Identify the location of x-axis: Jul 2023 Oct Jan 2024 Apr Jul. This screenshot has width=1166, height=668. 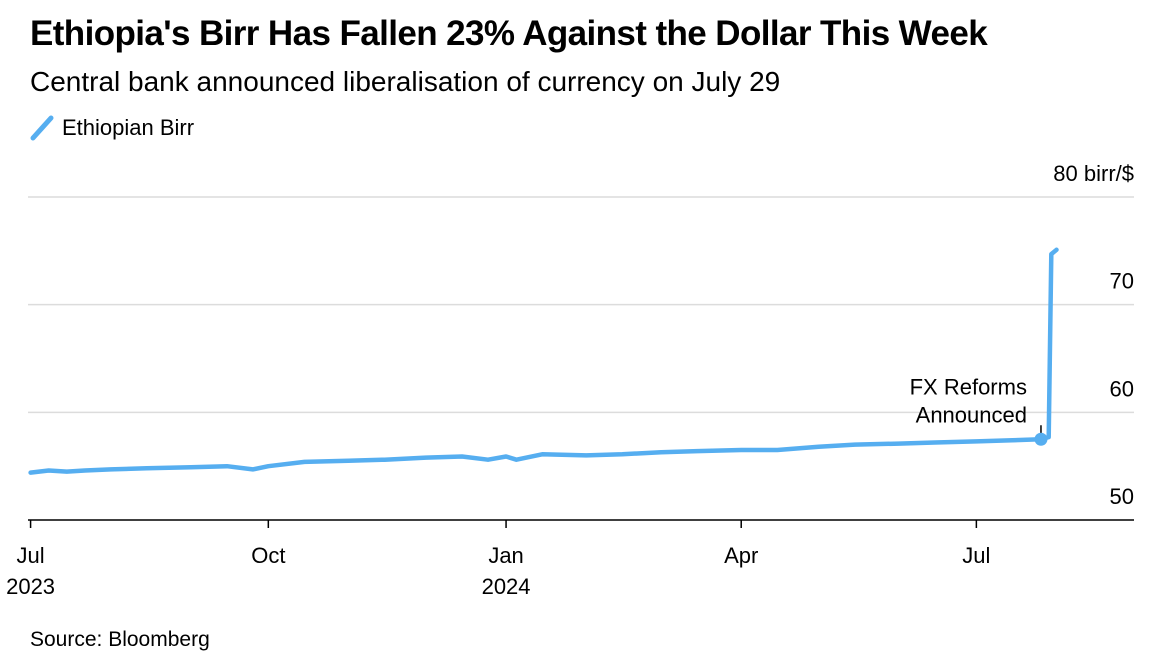
(570, 559).